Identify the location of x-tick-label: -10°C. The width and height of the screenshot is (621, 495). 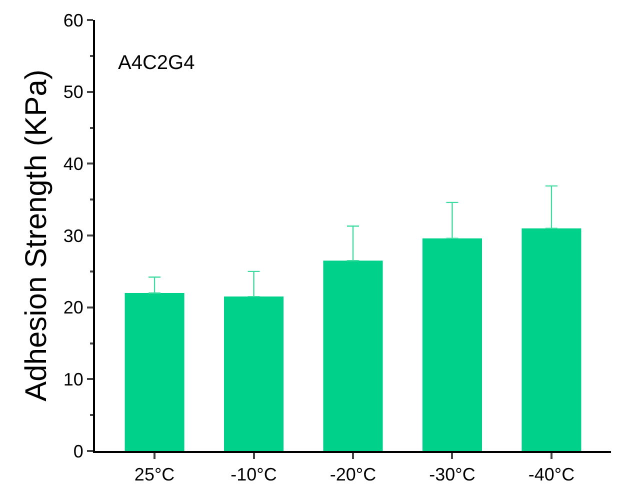
(253, 474).